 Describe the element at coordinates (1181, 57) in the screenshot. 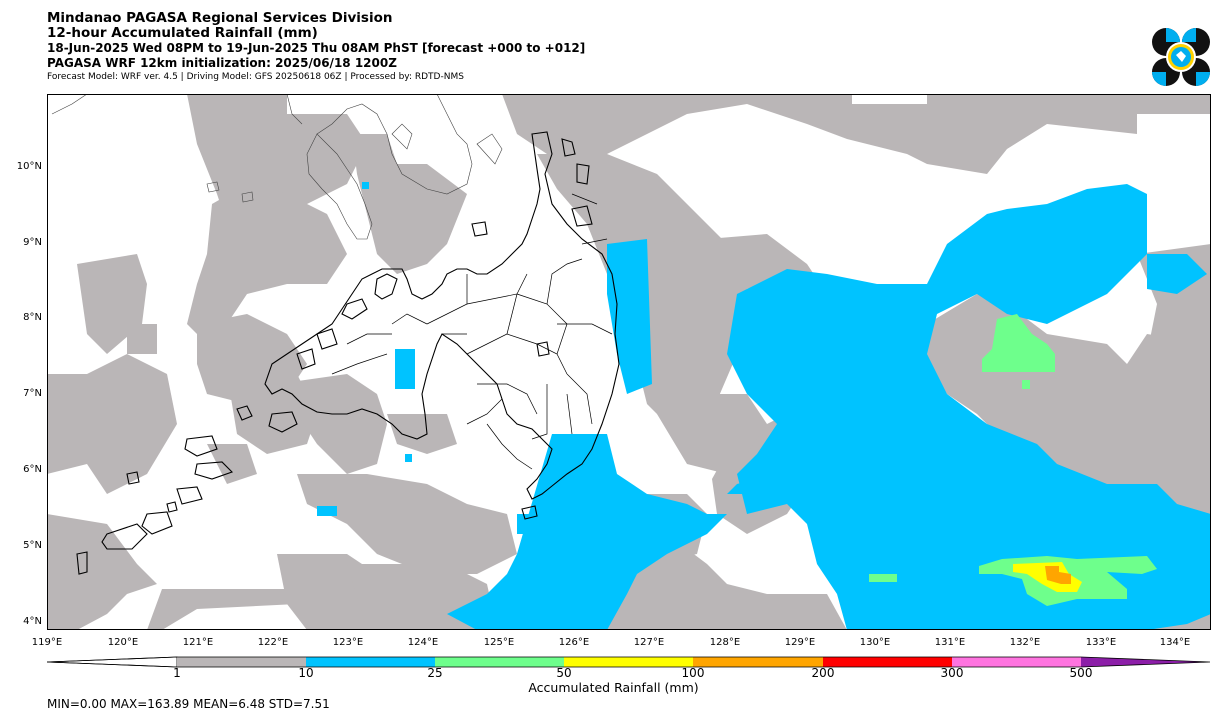

I see `pagasa-logo-icon` at that location.